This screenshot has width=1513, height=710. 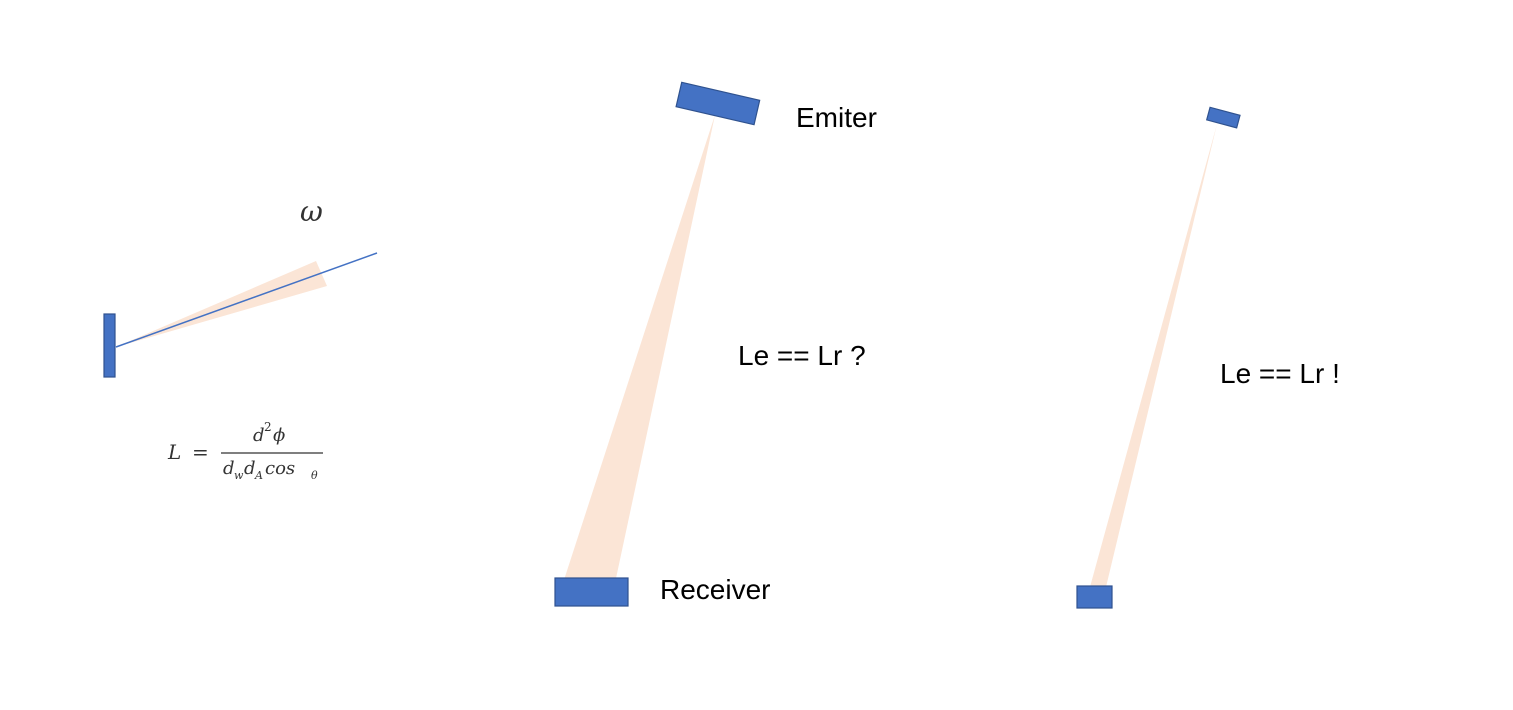 I want to click on formula-num-d: d, so click(x=259, y=435).